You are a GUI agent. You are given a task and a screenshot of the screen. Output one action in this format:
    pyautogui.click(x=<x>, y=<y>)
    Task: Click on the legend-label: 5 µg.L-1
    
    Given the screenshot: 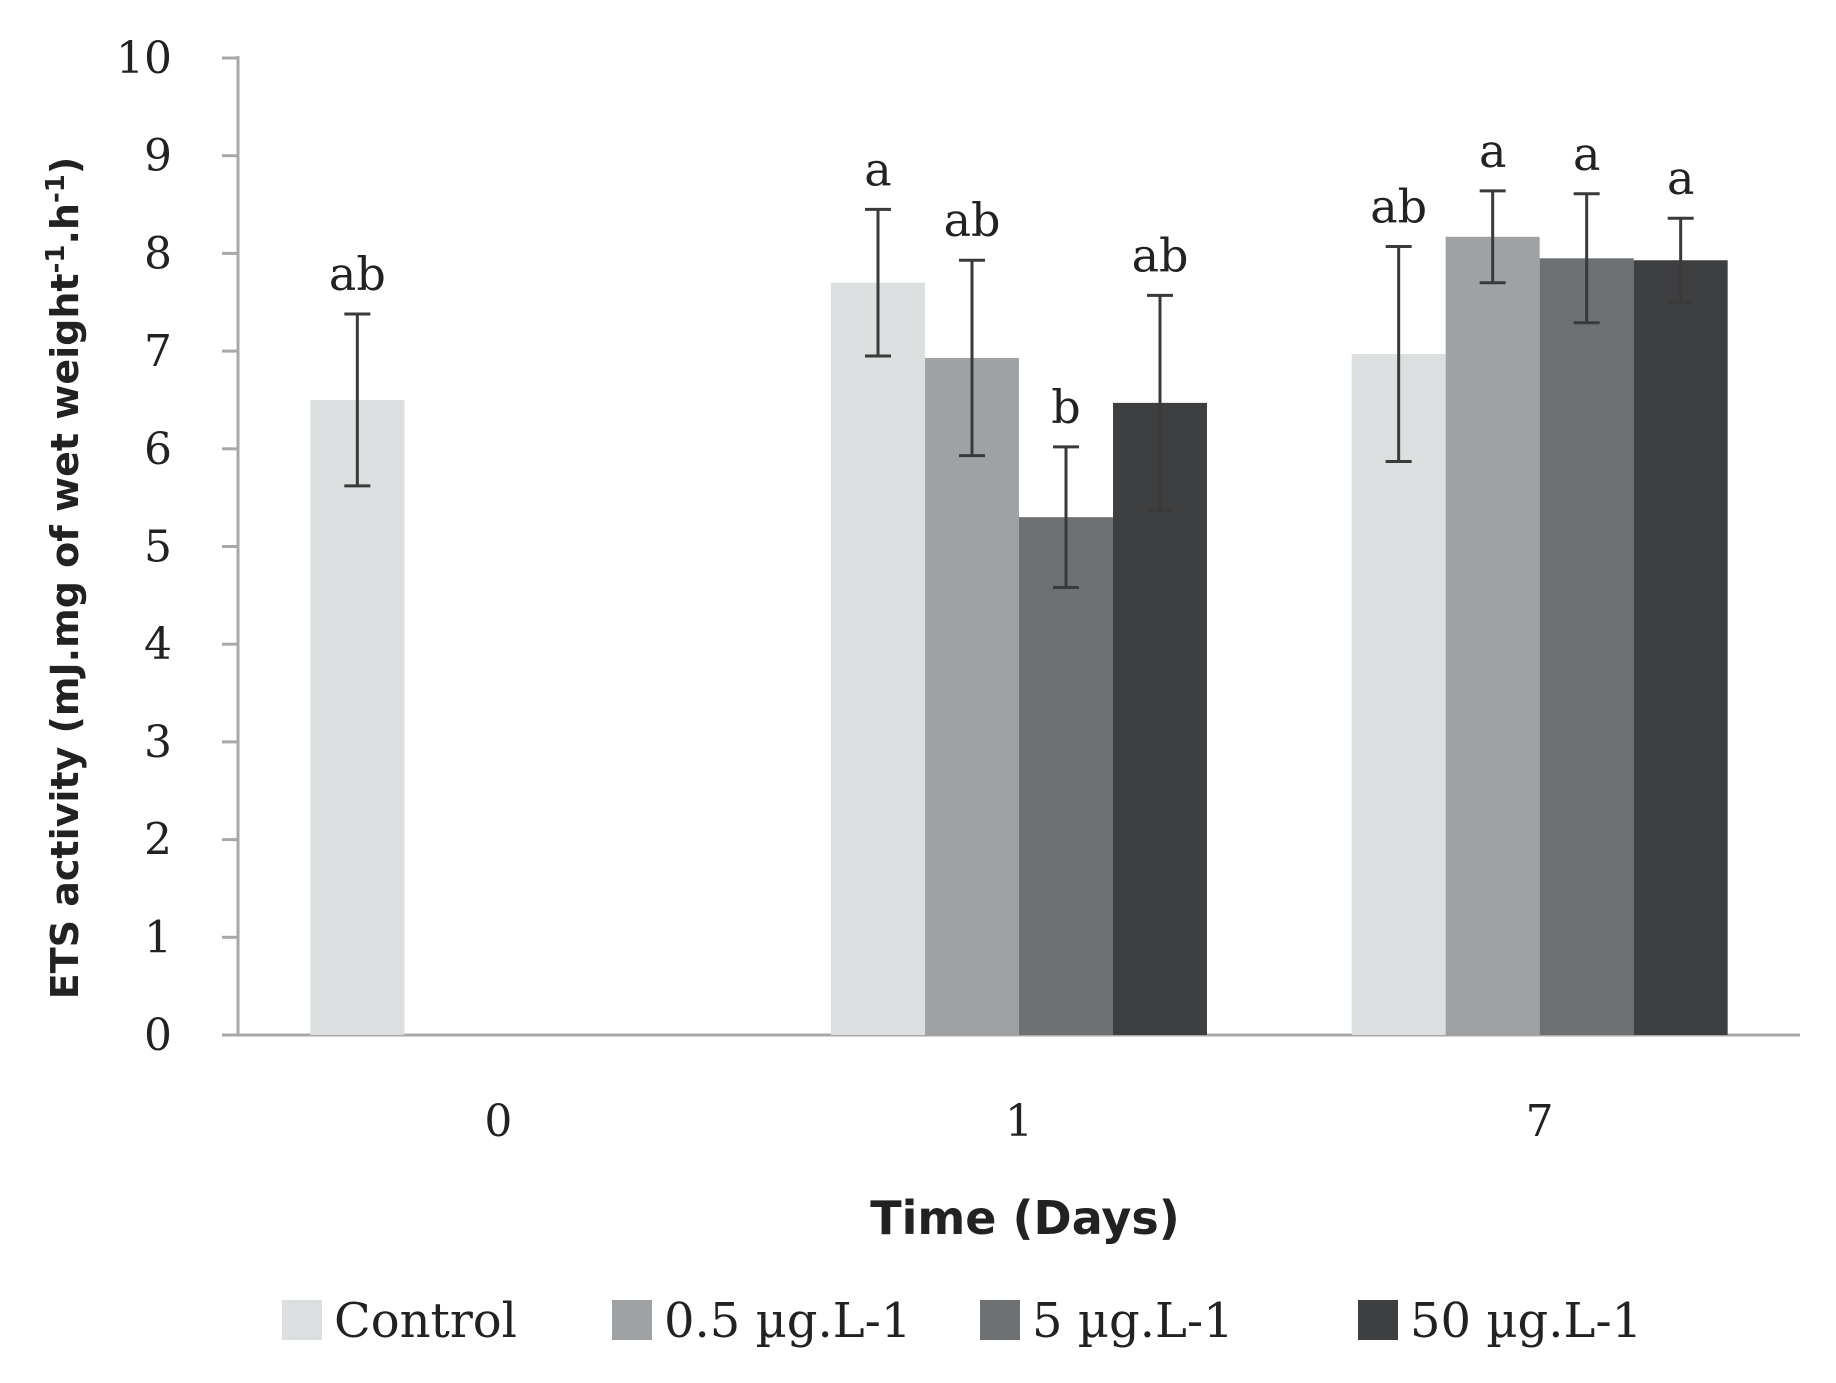 What is the action you would take?
    pyautogui.click(x=1133, y=1321)
    